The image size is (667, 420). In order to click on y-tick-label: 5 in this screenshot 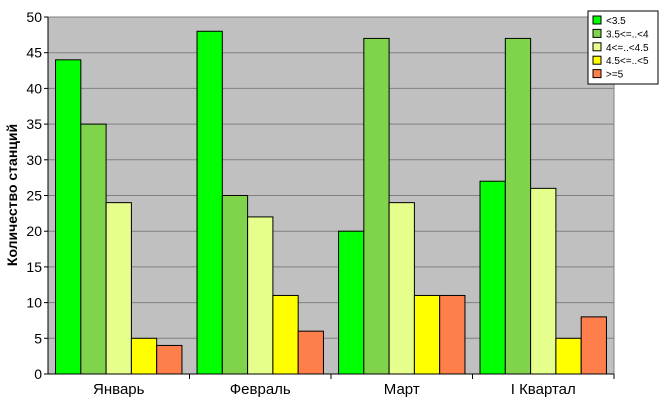, I will do `click(38, 338)`.